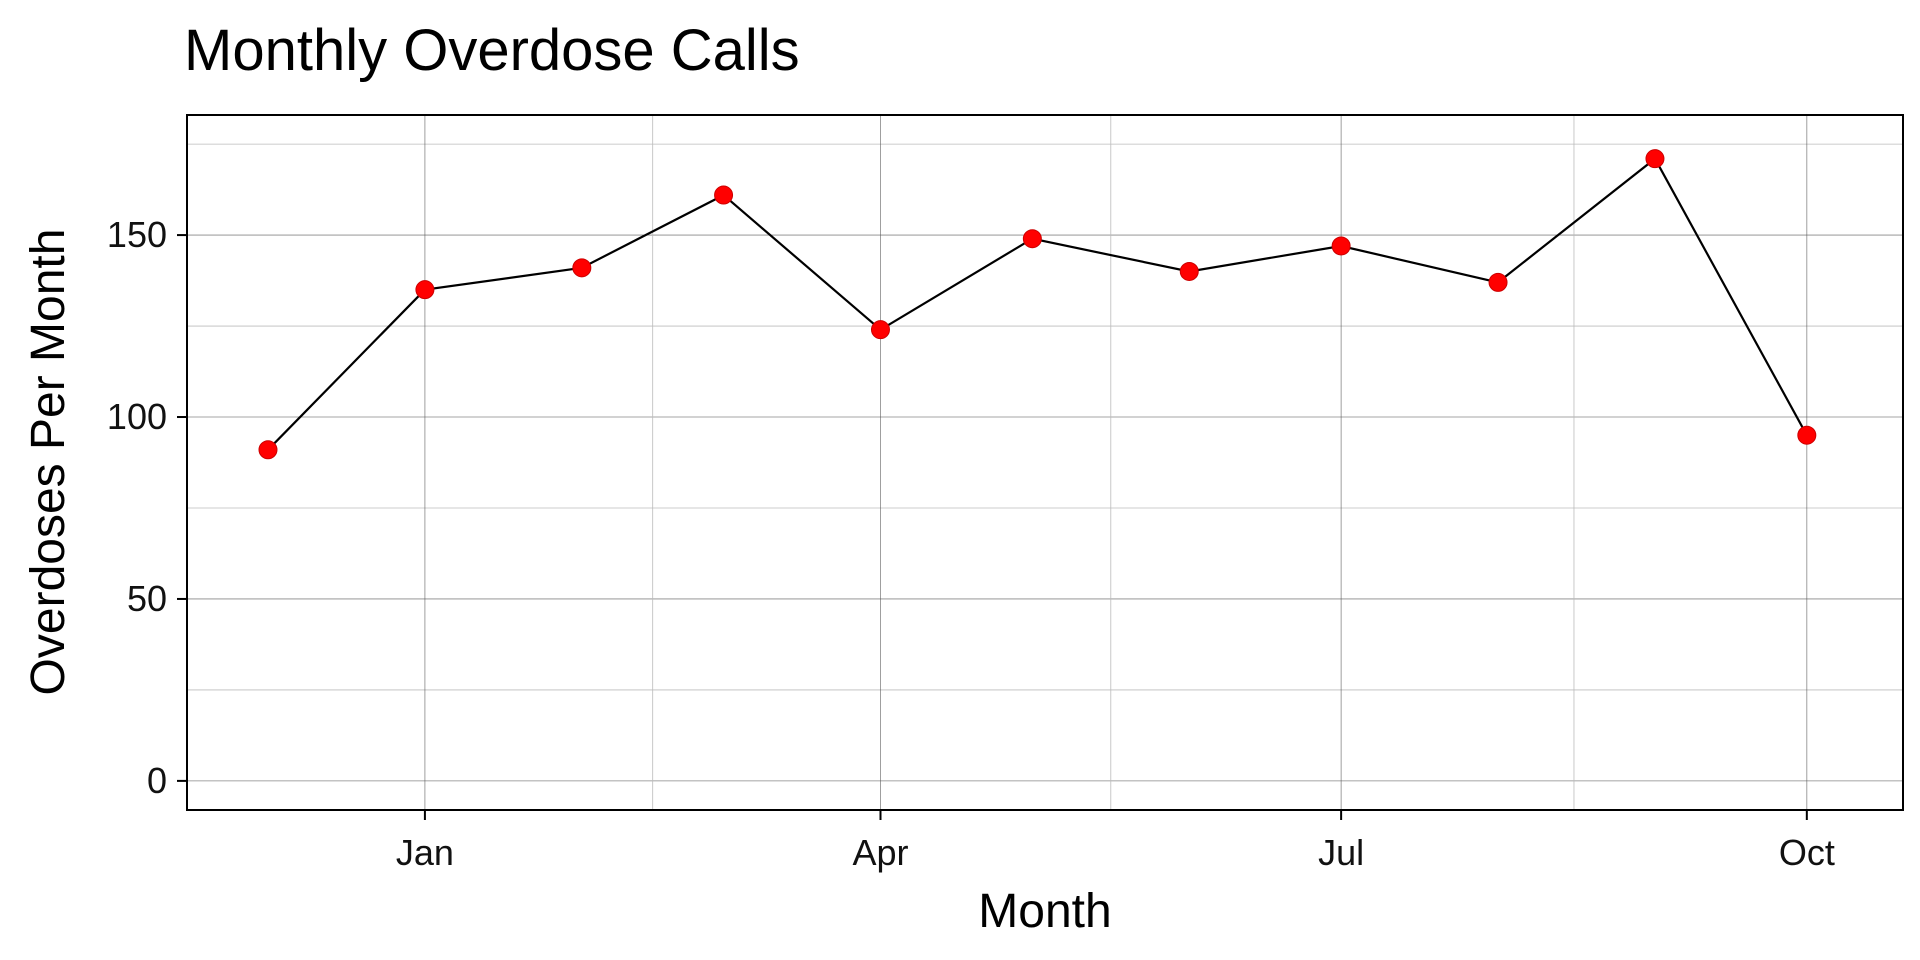 This screenshot has width=1920, height=960. What do you see at coordinates (880, 852) in the screenshot?
I see `x-tick-label: Apr` at bounding box center [880, 852].